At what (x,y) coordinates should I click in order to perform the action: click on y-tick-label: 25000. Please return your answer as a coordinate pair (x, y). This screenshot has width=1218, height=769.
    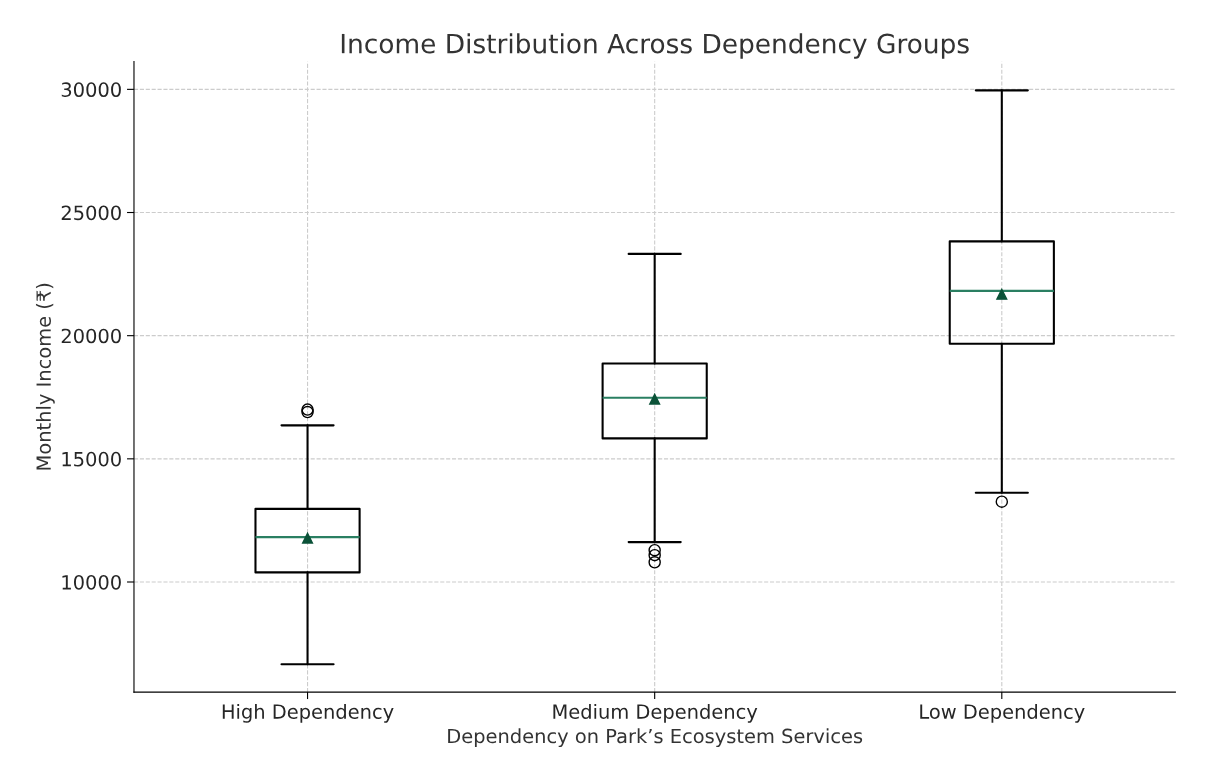
    Looking at the image, I should click on (91, 213).